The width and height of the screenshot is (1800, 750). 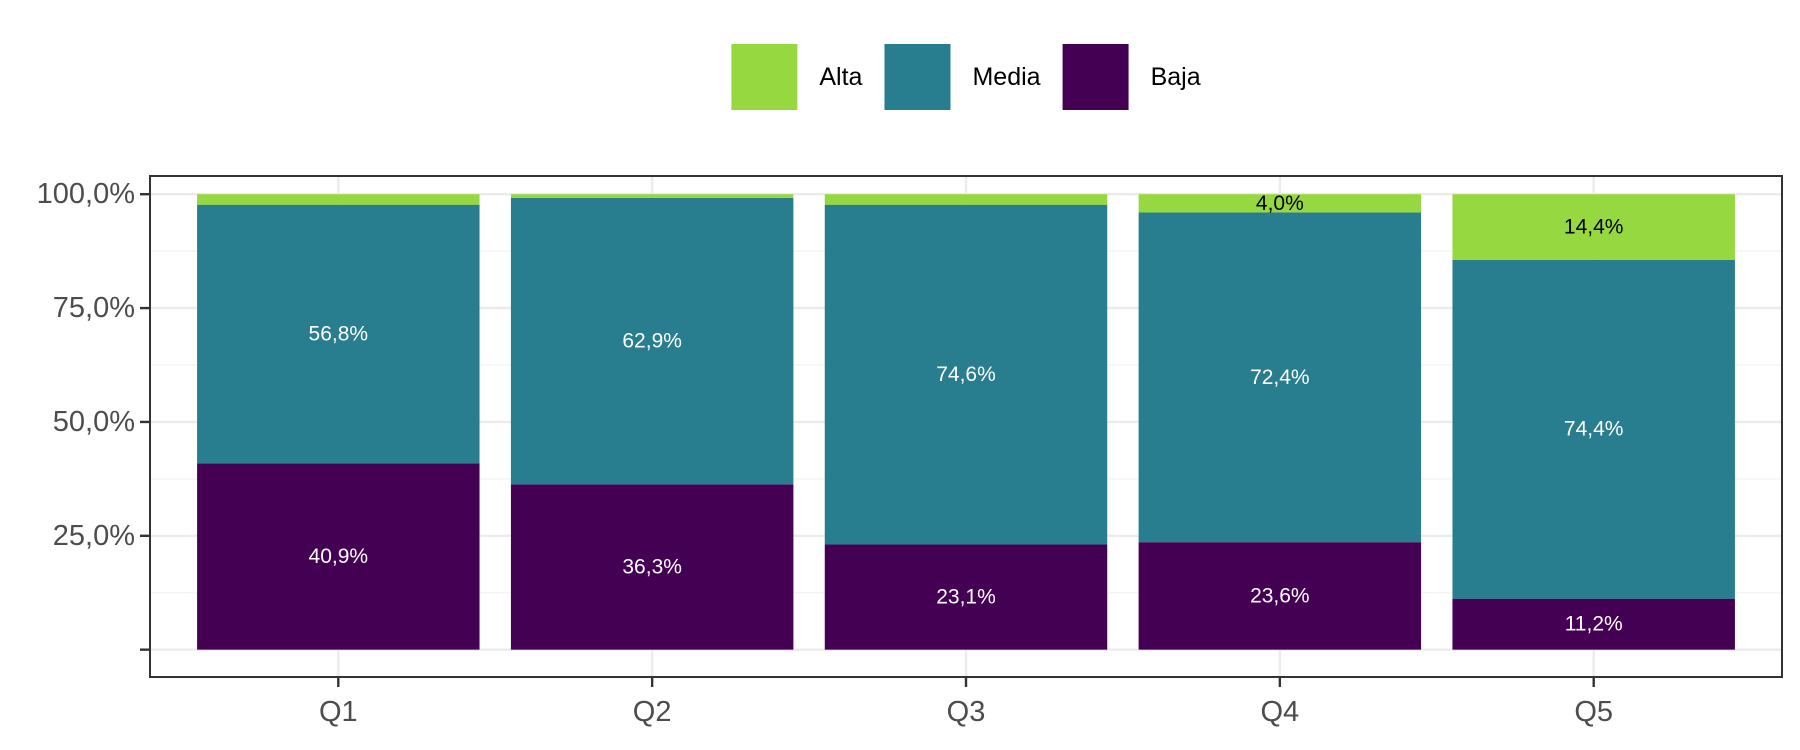 I want to click on x-tick-label: Q3, so click(x=966, y=712).